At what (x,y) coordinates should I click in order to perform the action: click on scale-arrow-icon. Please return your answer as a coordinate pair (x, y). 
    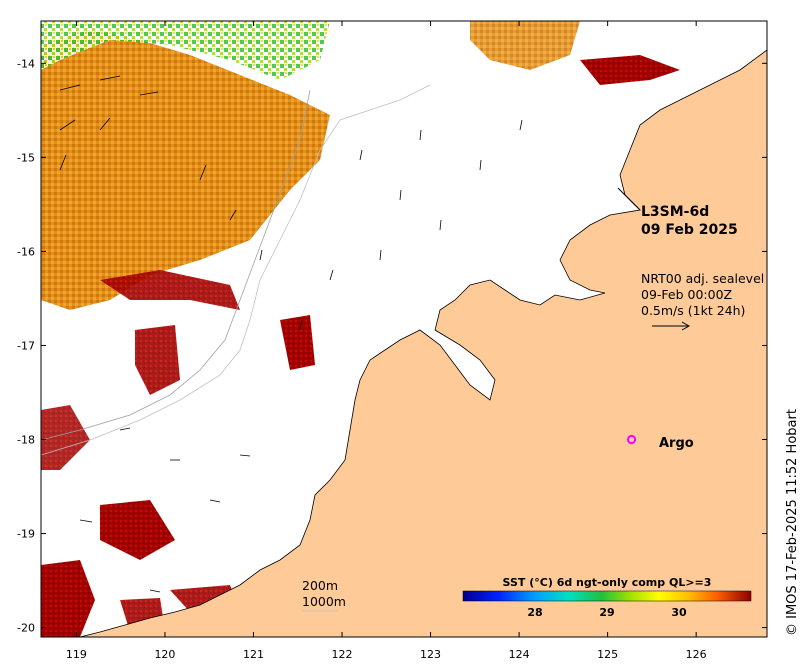
    Looking at the image, I should click on (671, 326).